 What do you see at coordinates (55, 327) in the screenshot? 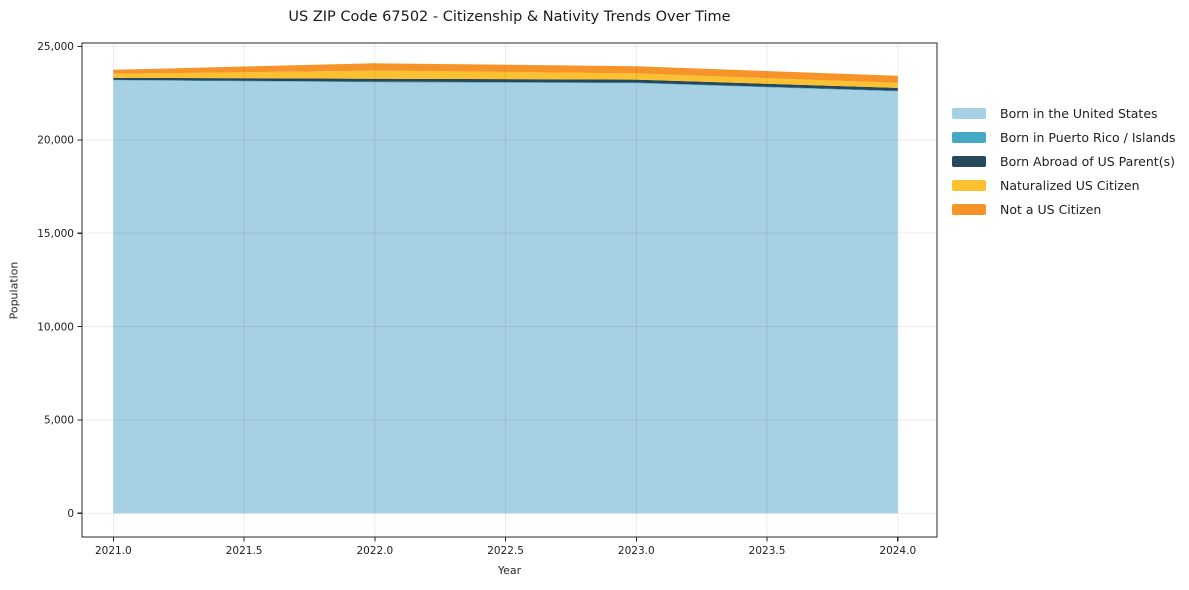
I see `y-tick-label: 10,000` at bounding box center [55, 327].